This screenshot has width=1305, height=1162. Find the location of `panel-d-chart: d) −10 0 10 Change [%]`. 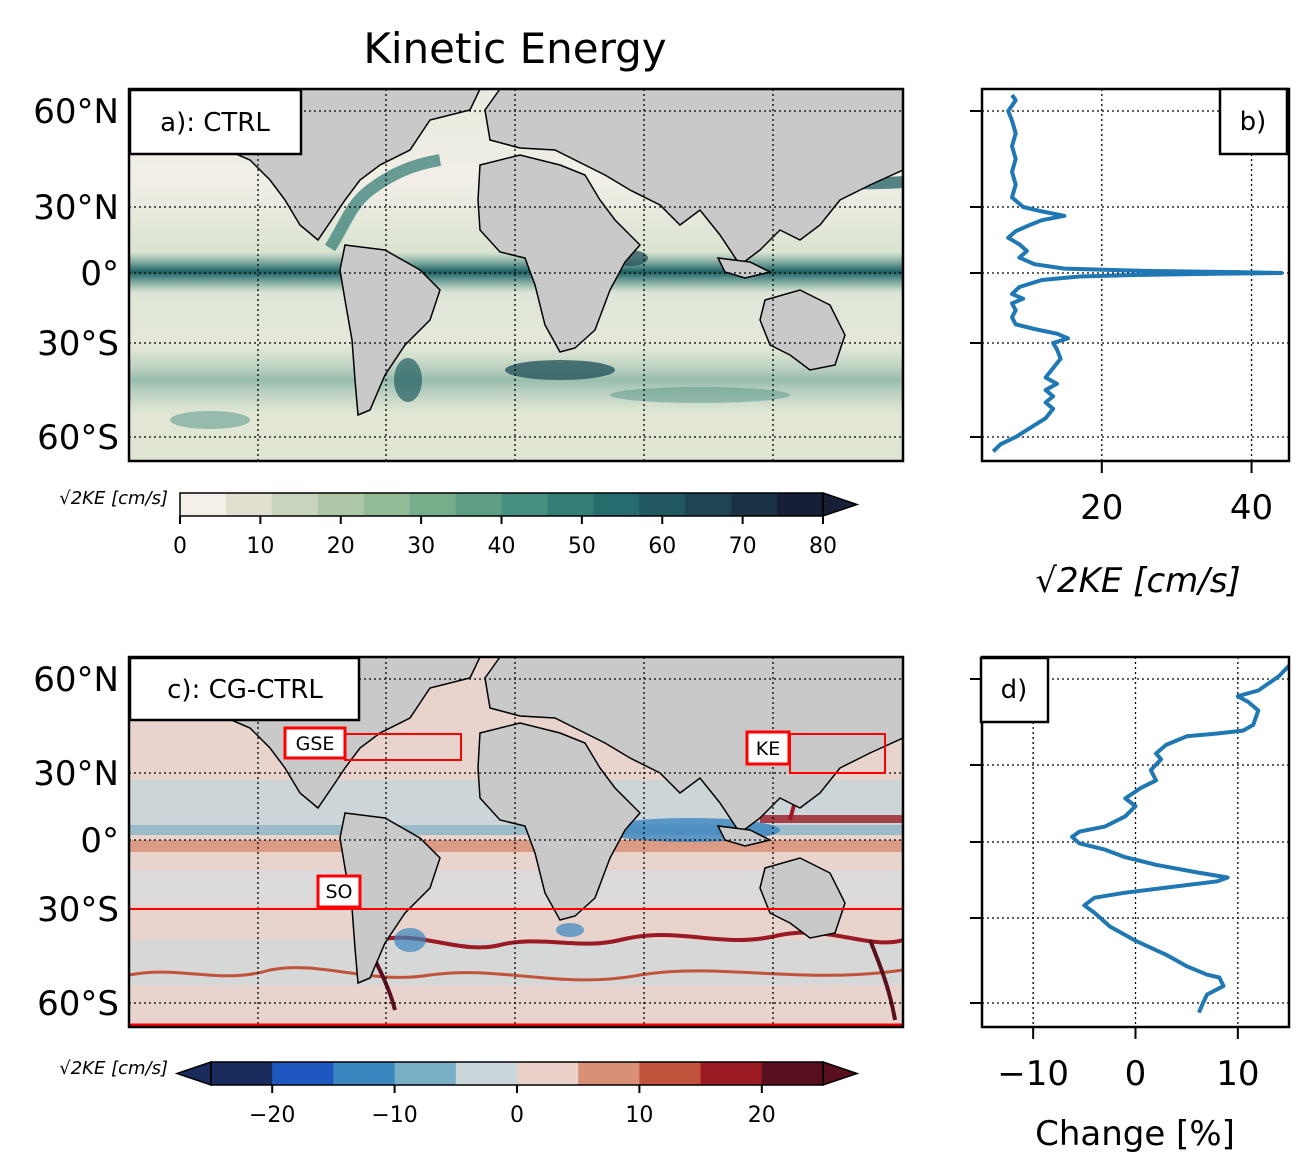

panel-d-chart: d) −10 0 10 Change [%] is located at coordinates (1130, 904).